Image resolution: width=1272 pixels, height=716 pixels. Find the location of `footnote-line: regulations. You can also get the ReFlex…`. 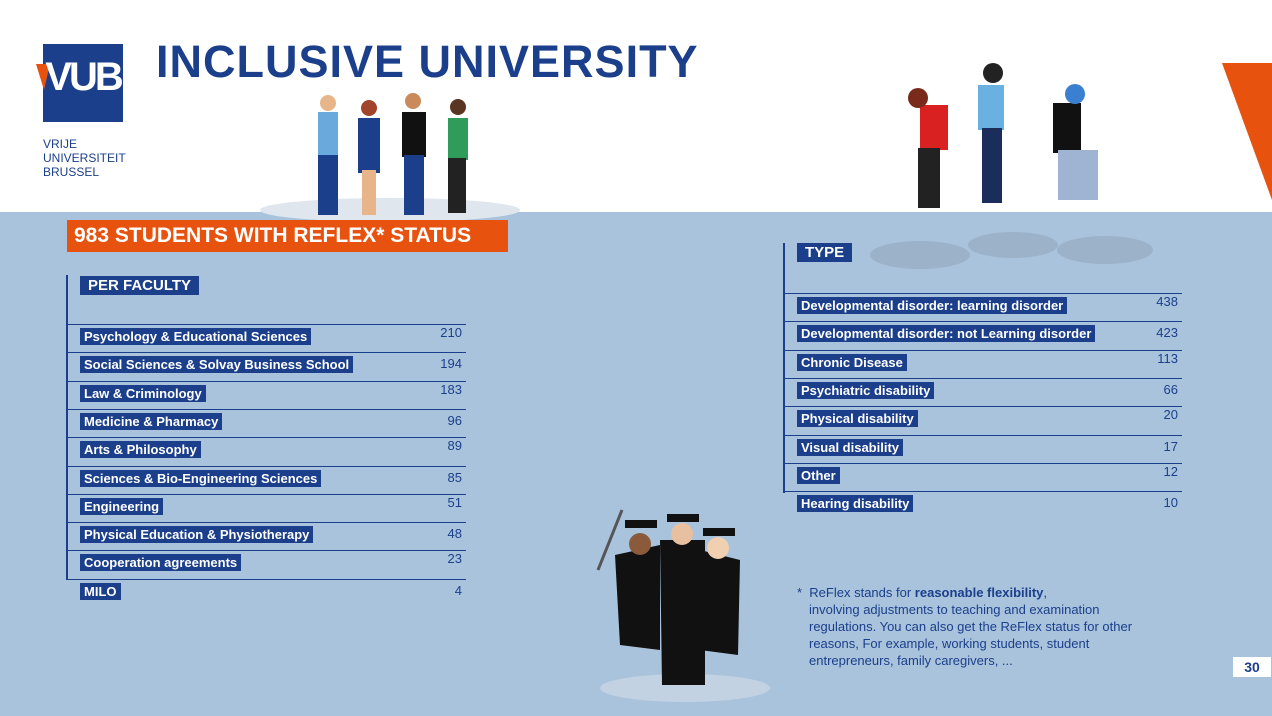

footnote-line: regulations. You can also get the ReFlex… is located at coordinates (971, 626).